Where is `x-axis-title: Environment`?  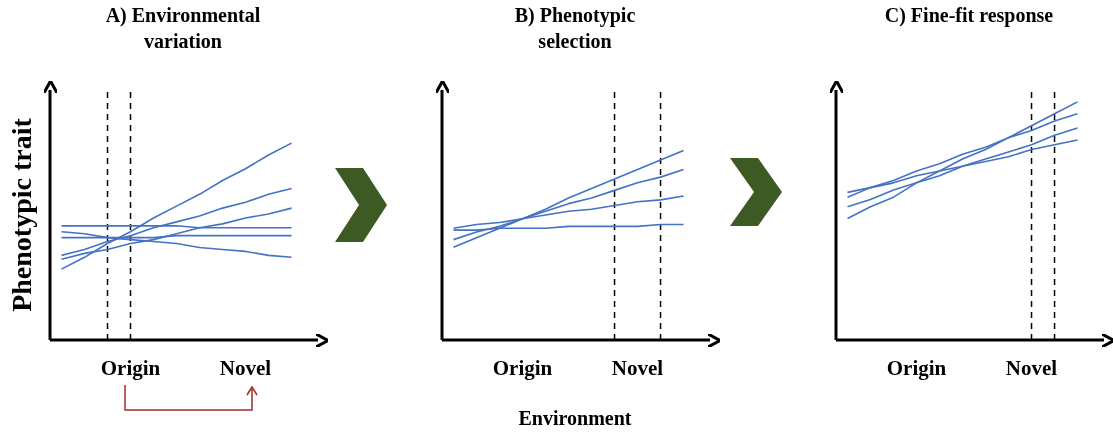 x-axis-title: Environment is located at coordinates (575, 418).